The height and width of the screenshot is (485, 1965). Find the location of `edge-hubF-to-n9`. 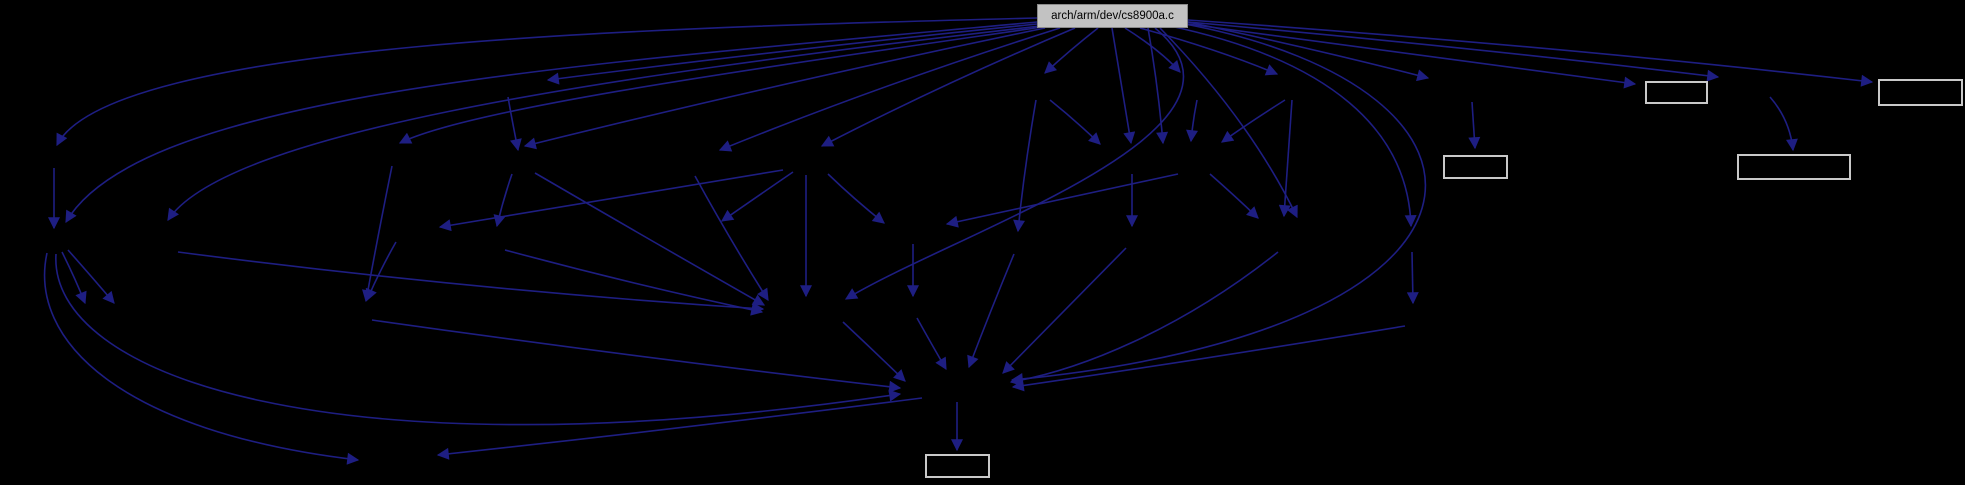

edge-hubF-to-n9 is located at coordinates (1025, 166).